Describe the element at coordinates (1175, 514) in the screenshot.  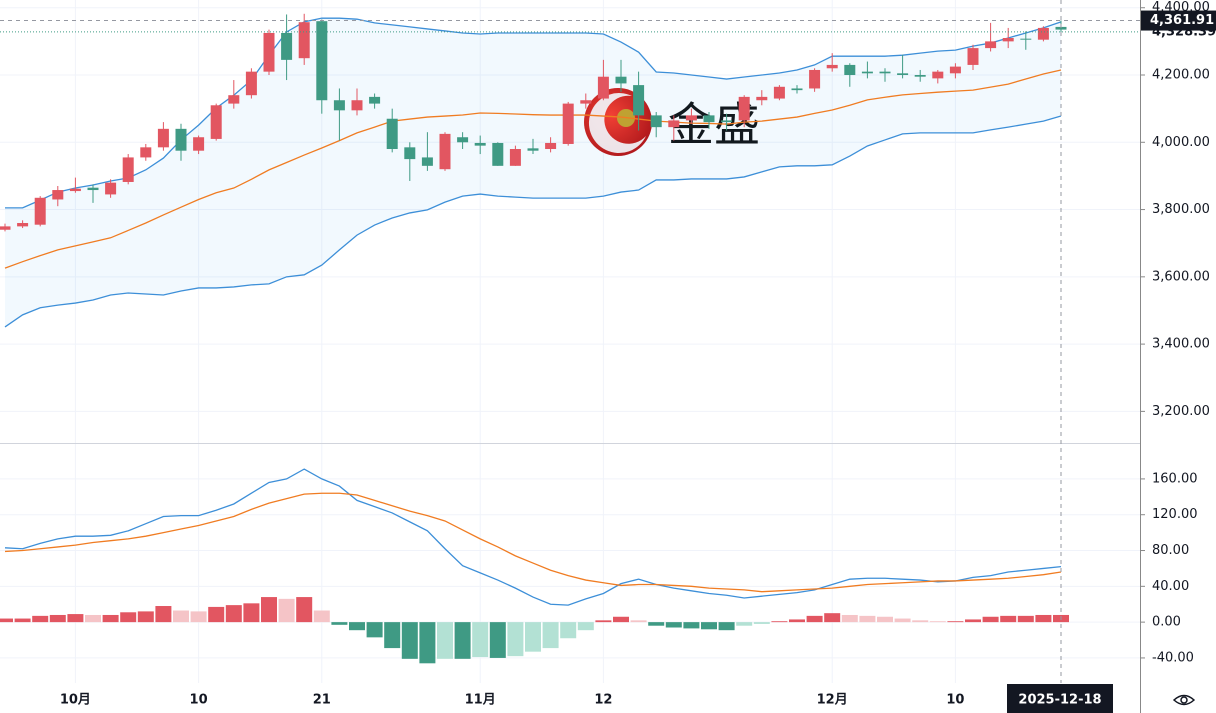
I see `y-tick-label: 120.00` at that location.